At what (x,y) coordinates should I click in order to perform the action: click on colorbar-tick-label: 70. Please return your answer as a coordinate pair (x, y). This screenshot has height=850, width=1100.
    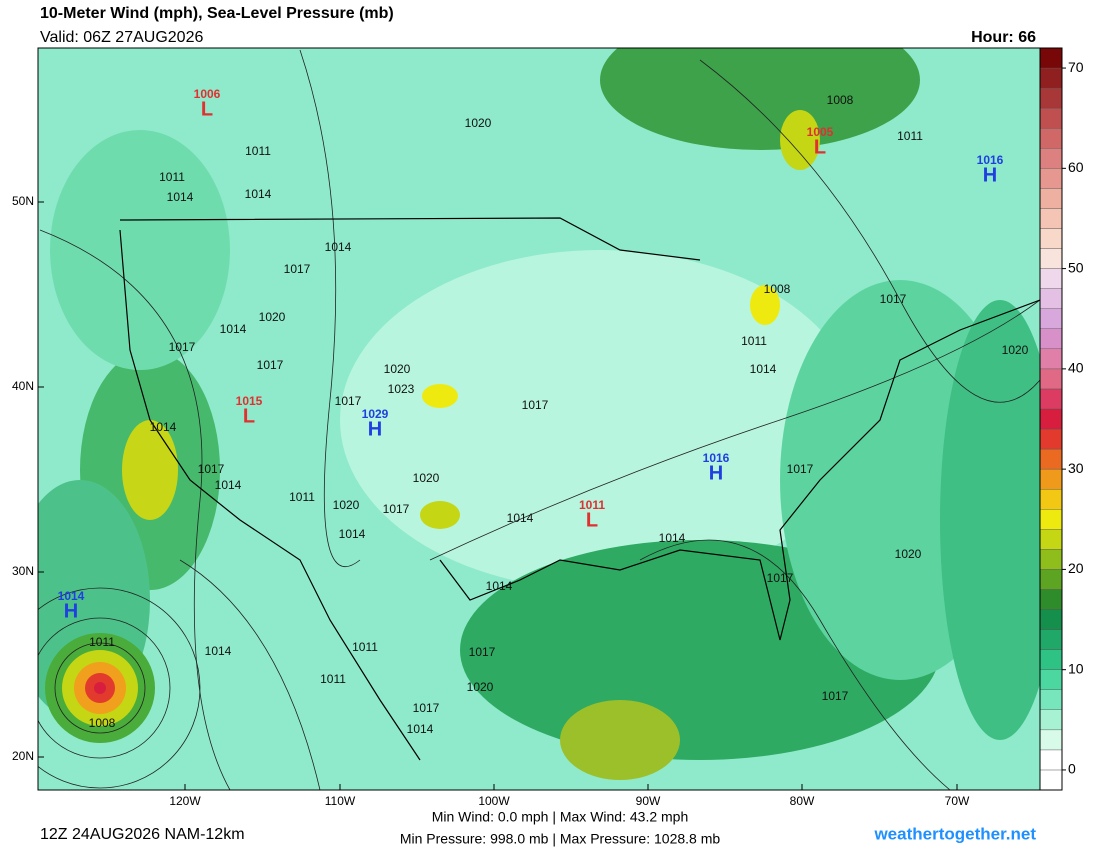
    Looking at the image, I should click on (1076, 67).